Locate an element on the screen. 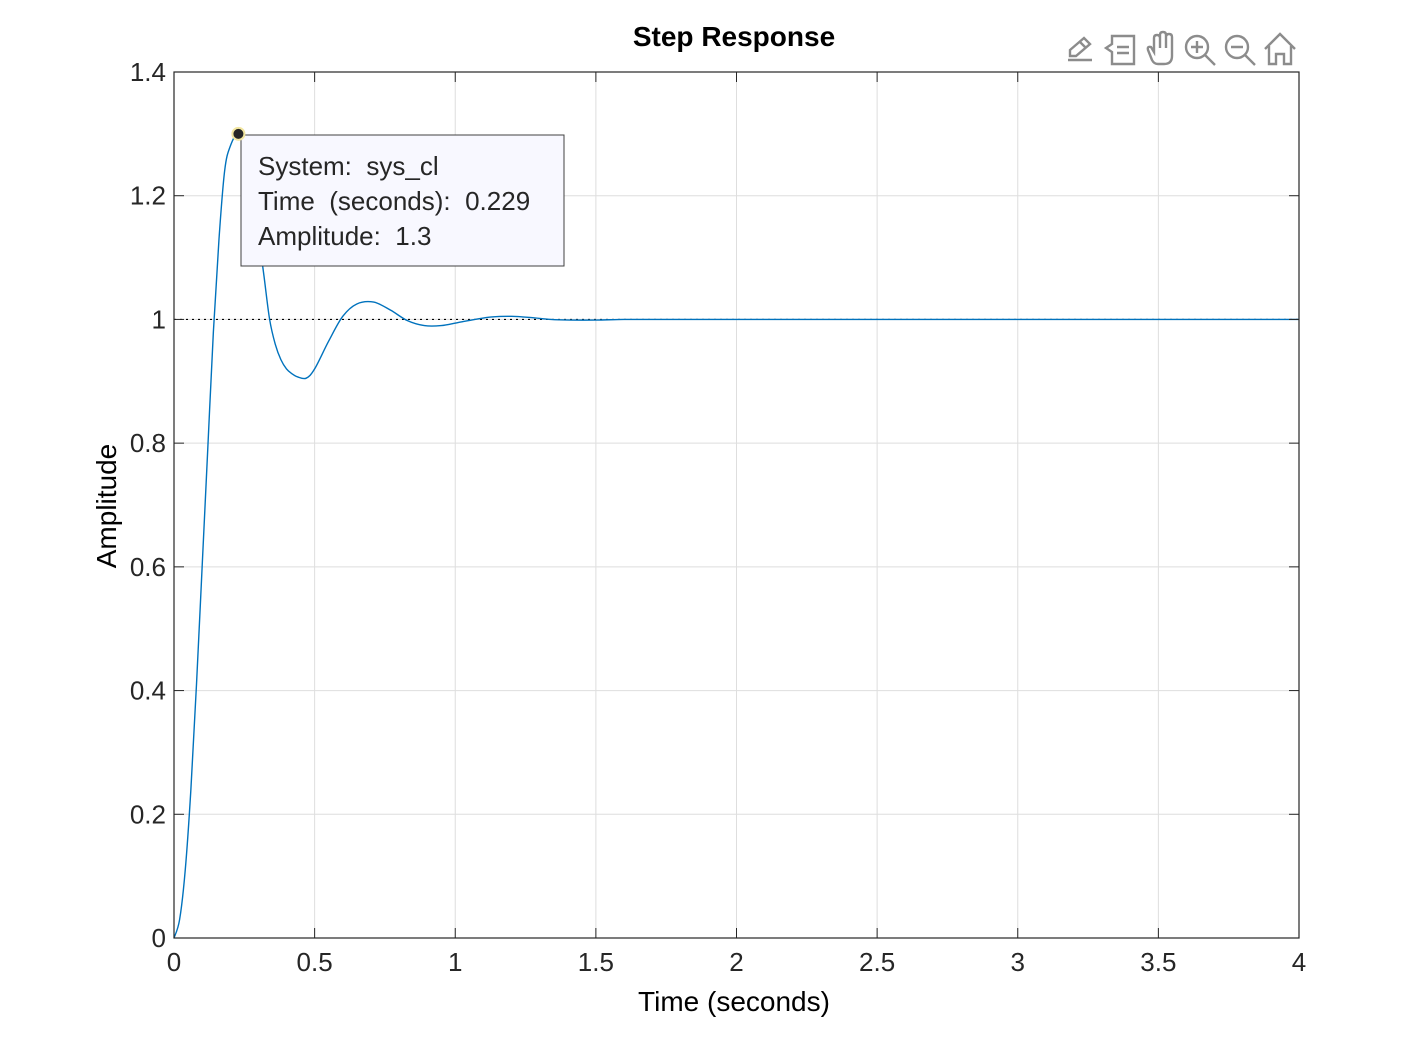 The width and height of the screenshot is (1412, 1052). zoom-out-icon is located at coordinates (1240, 49).